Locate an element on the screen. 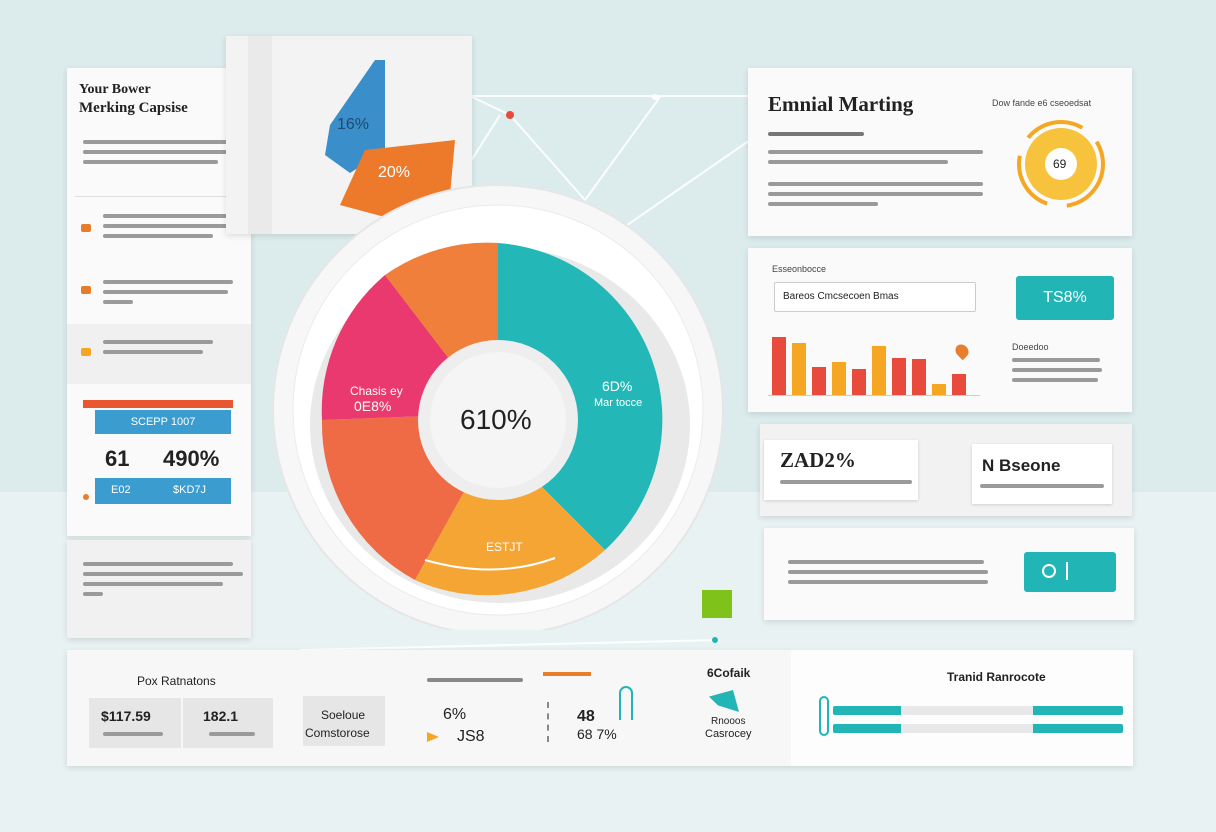 The height and width of the screenshot is (832, 1216). cta-button: SCEPP 1007 is located at coordinates (163, 422).